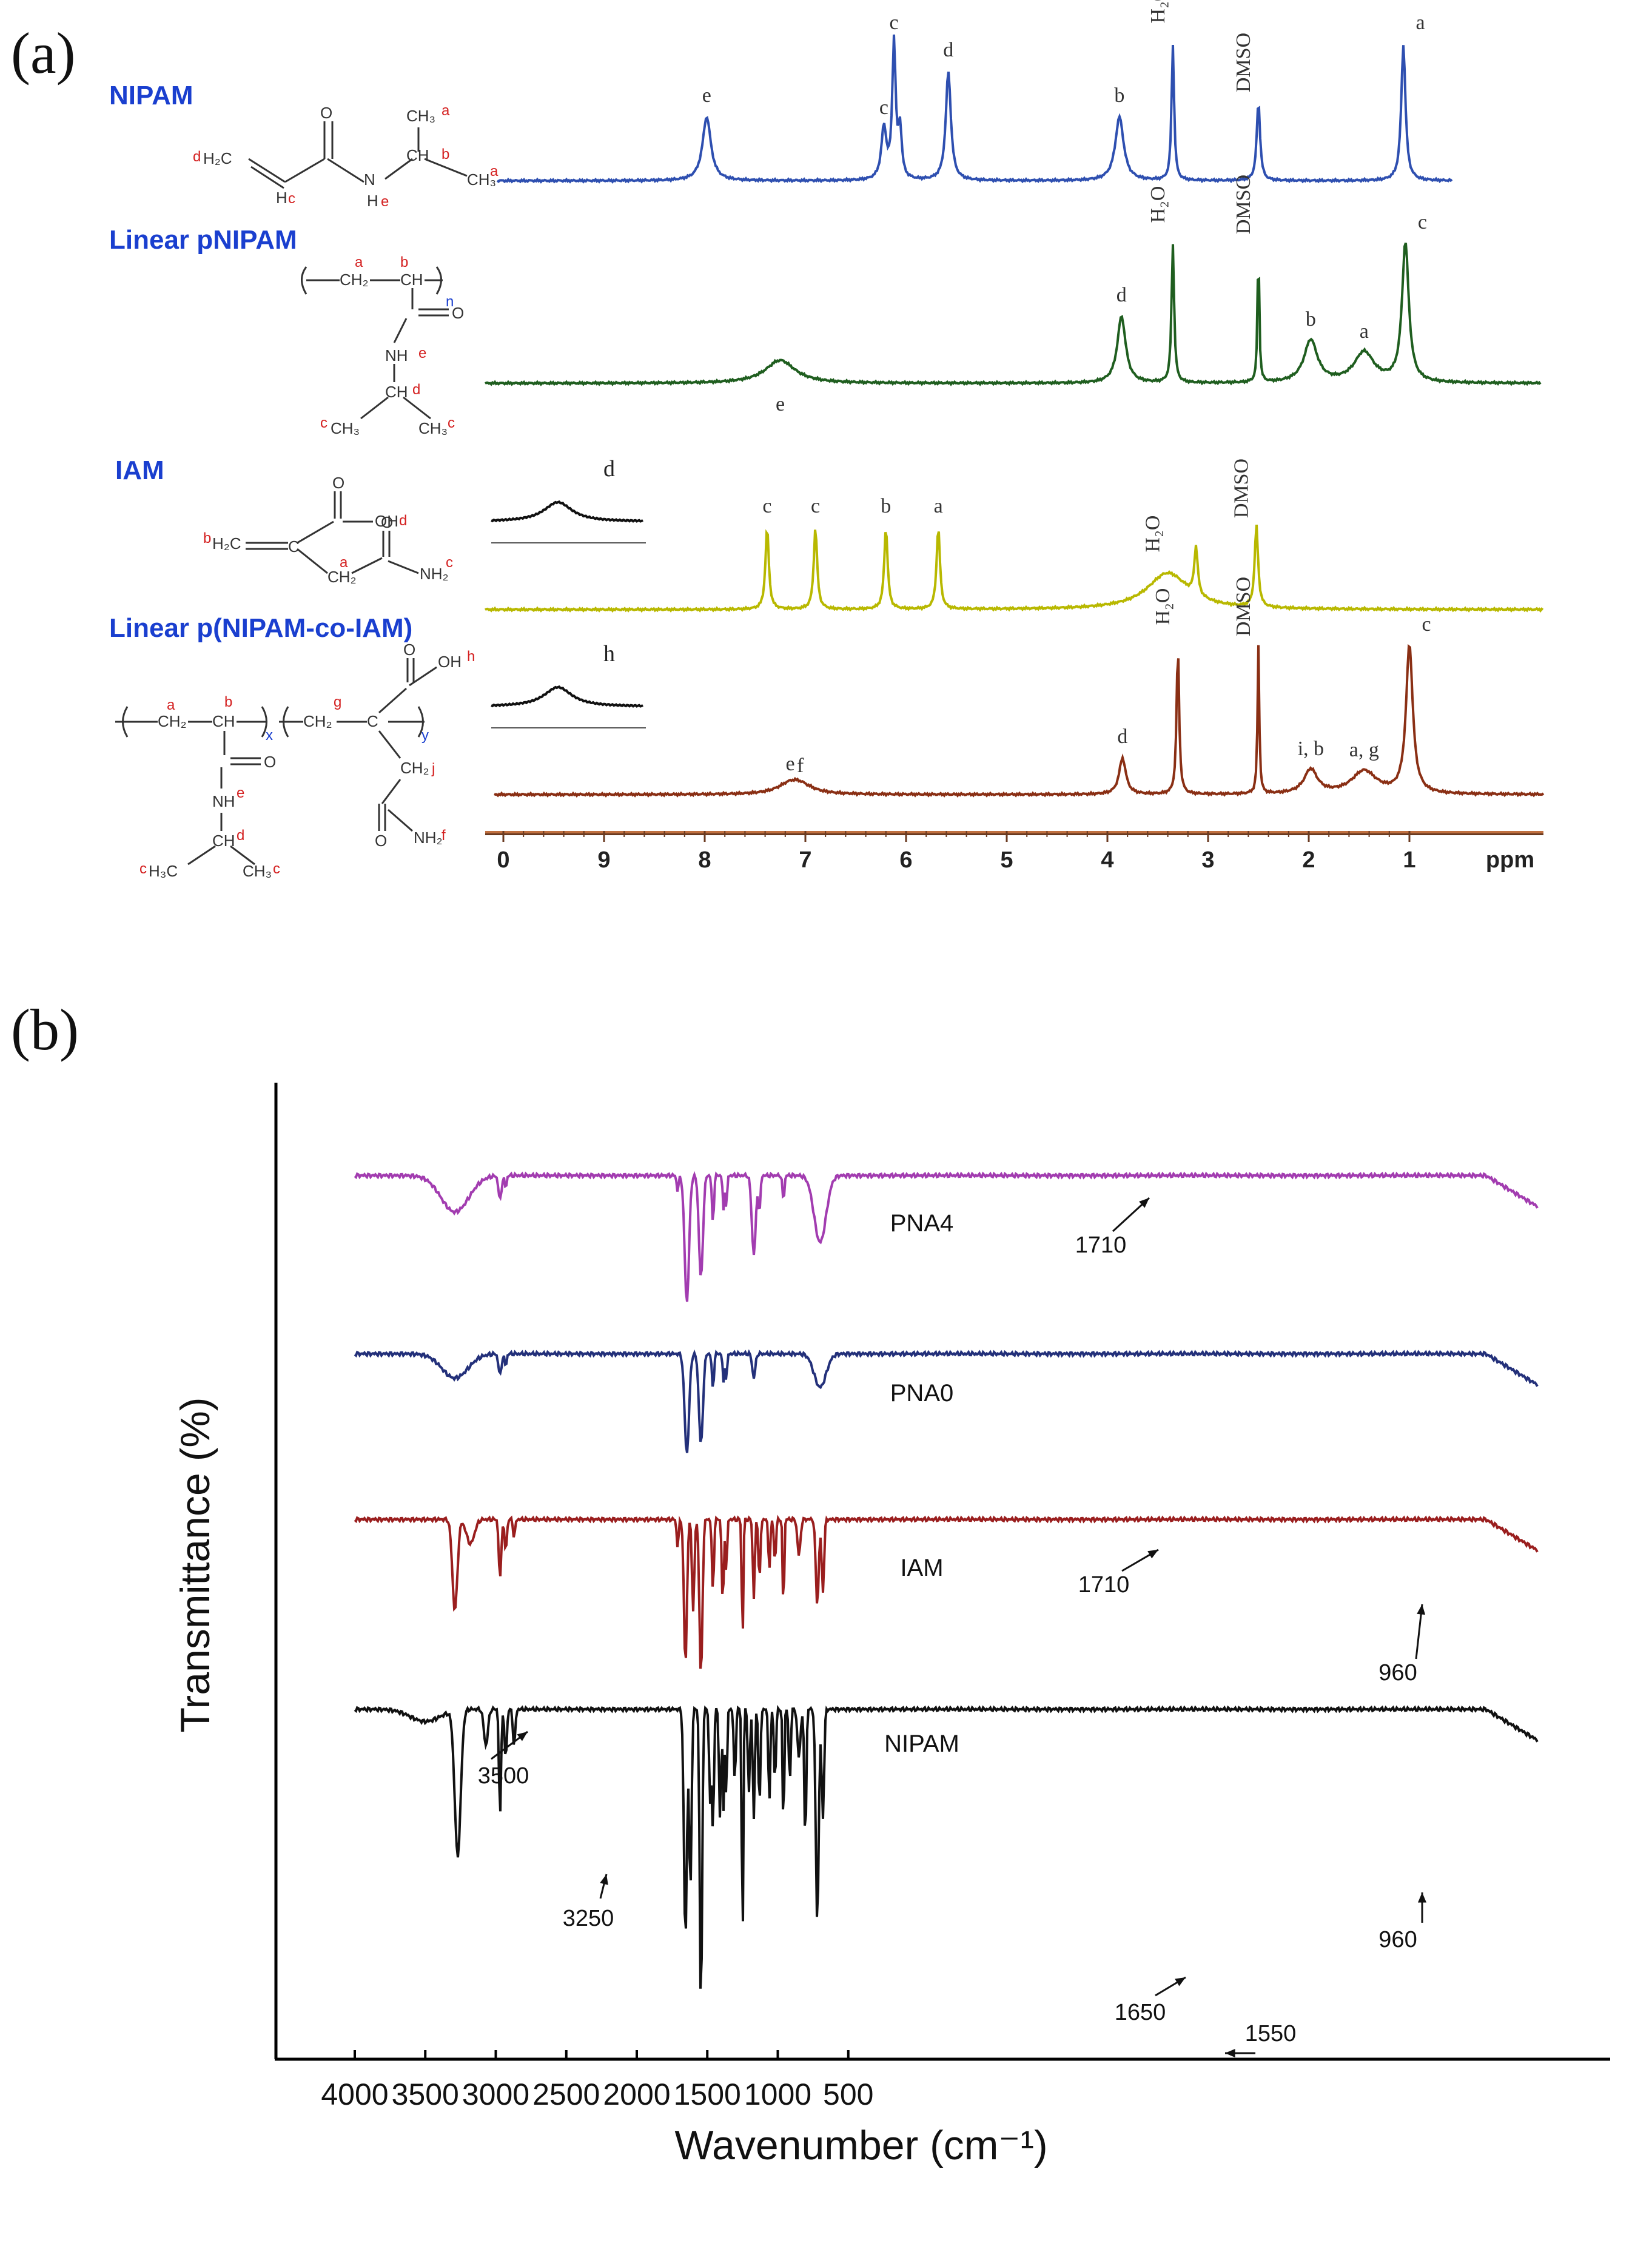 The height and width of the screenshot is (2243, 1652). I want to click on ir-series-label: PNA4, so click(922, 1223).